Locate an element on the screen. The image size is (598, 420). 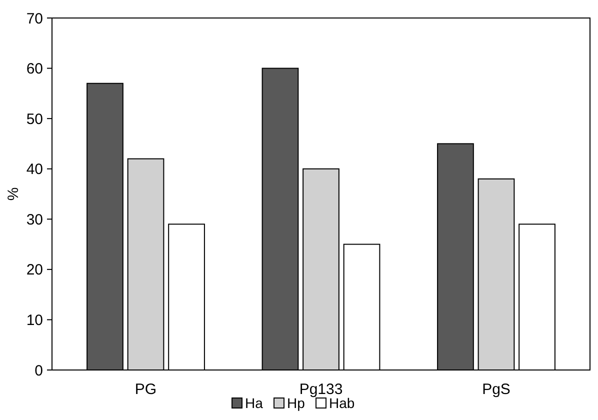
y-tick-label: 10 is located at coordinates (34, 320).